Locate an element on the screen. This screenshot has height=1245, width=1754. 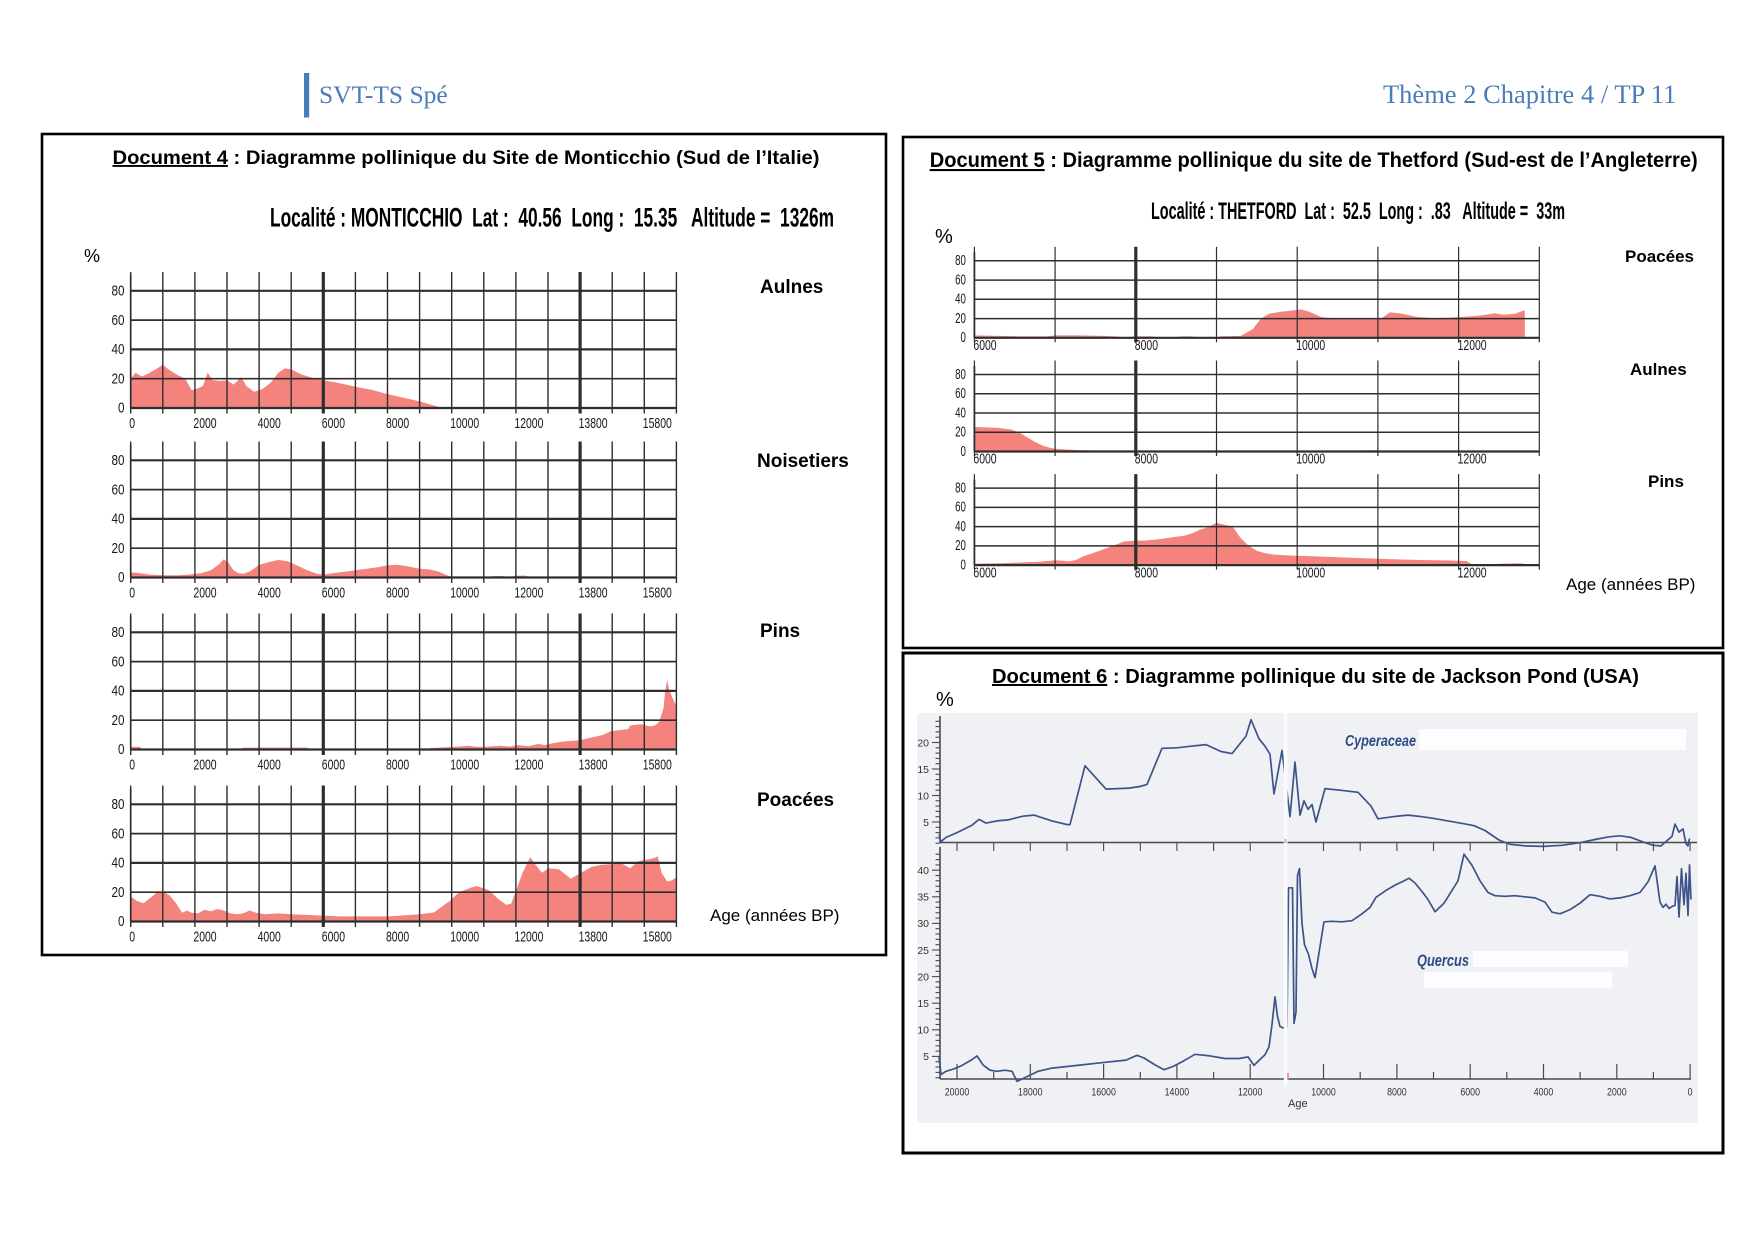
svg-text: Age is located at coordinates (1298, 1104).